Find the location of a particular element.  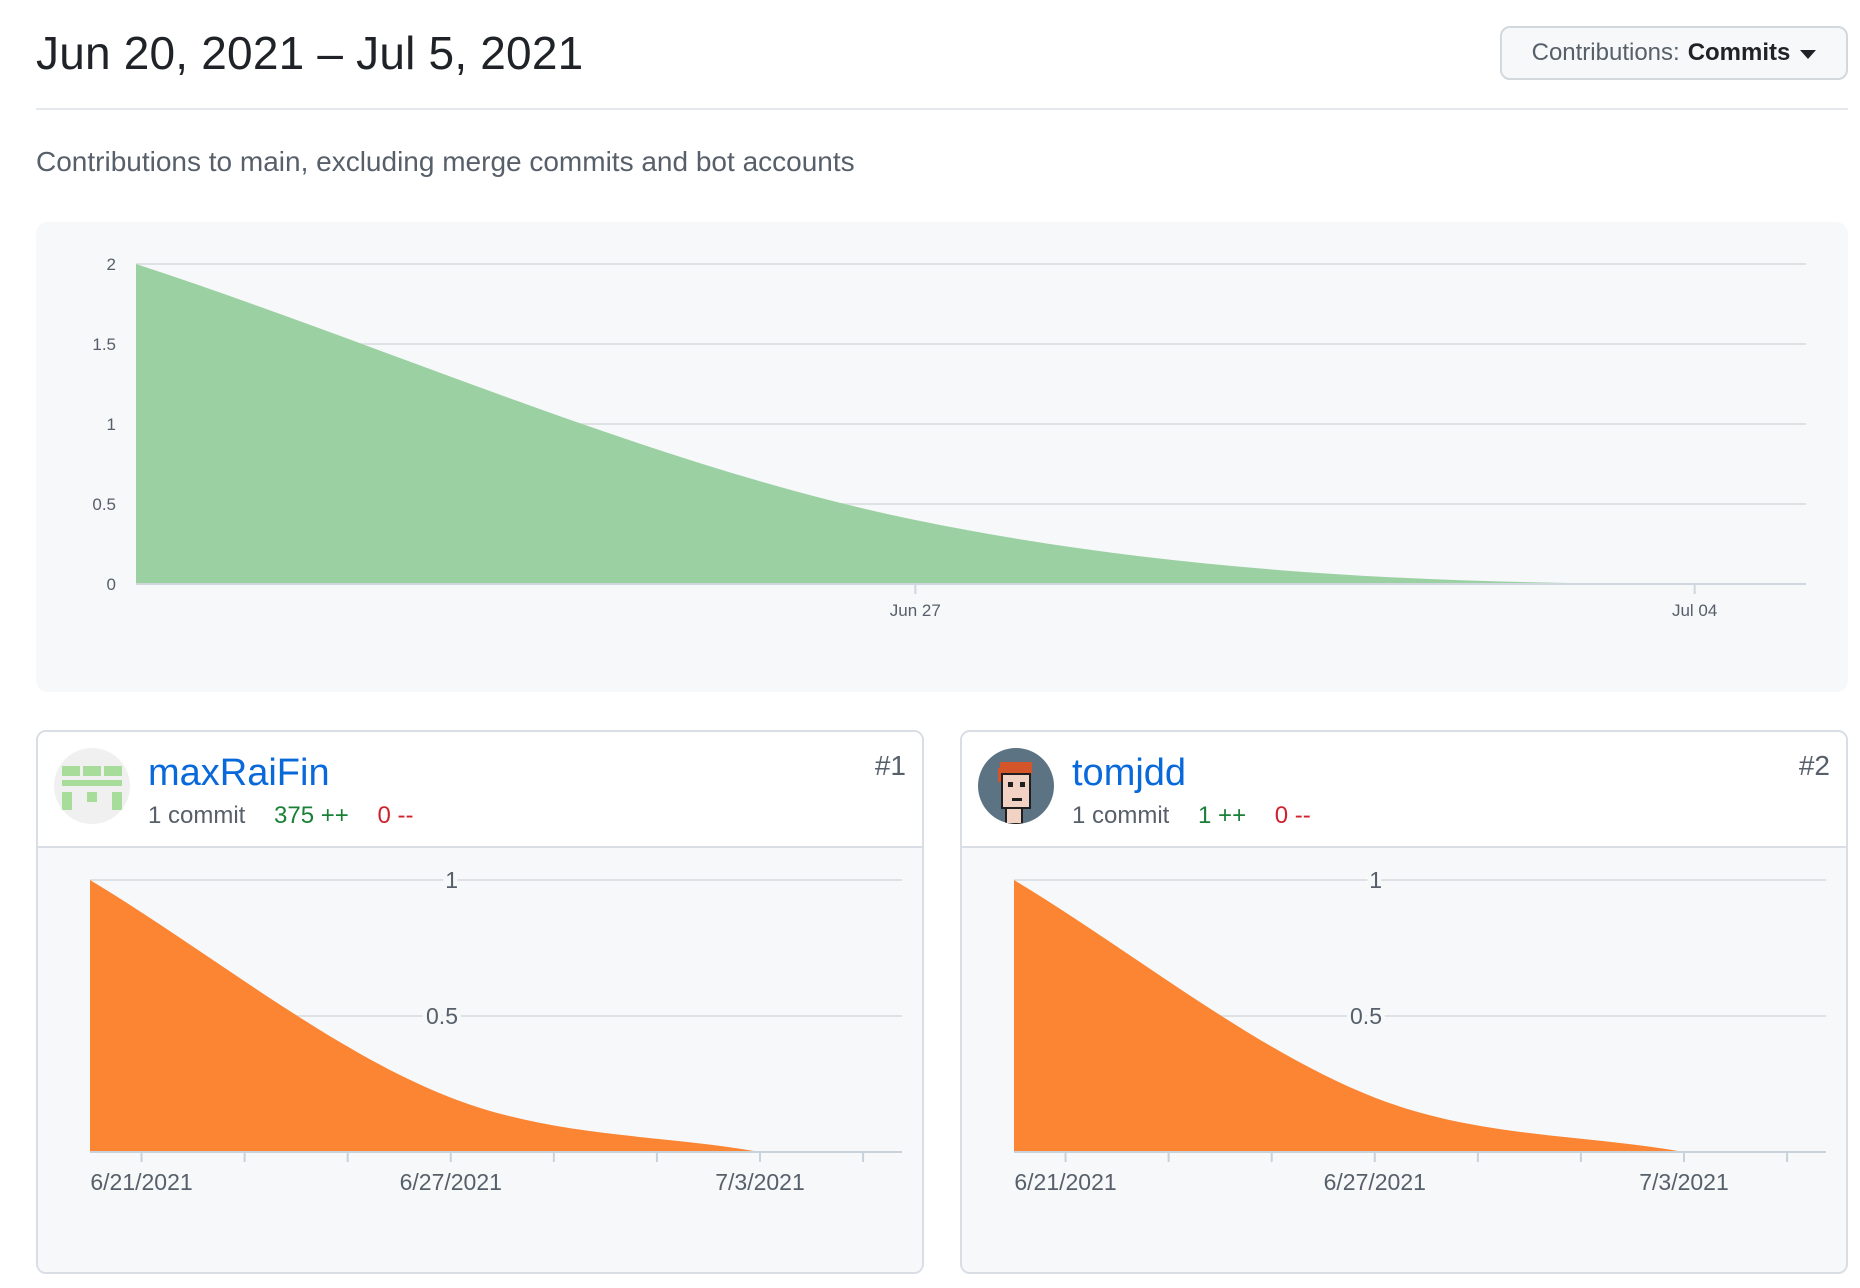

contributions-type-dropdown: Contributions: Commits is located at coordinates (1674, 53).